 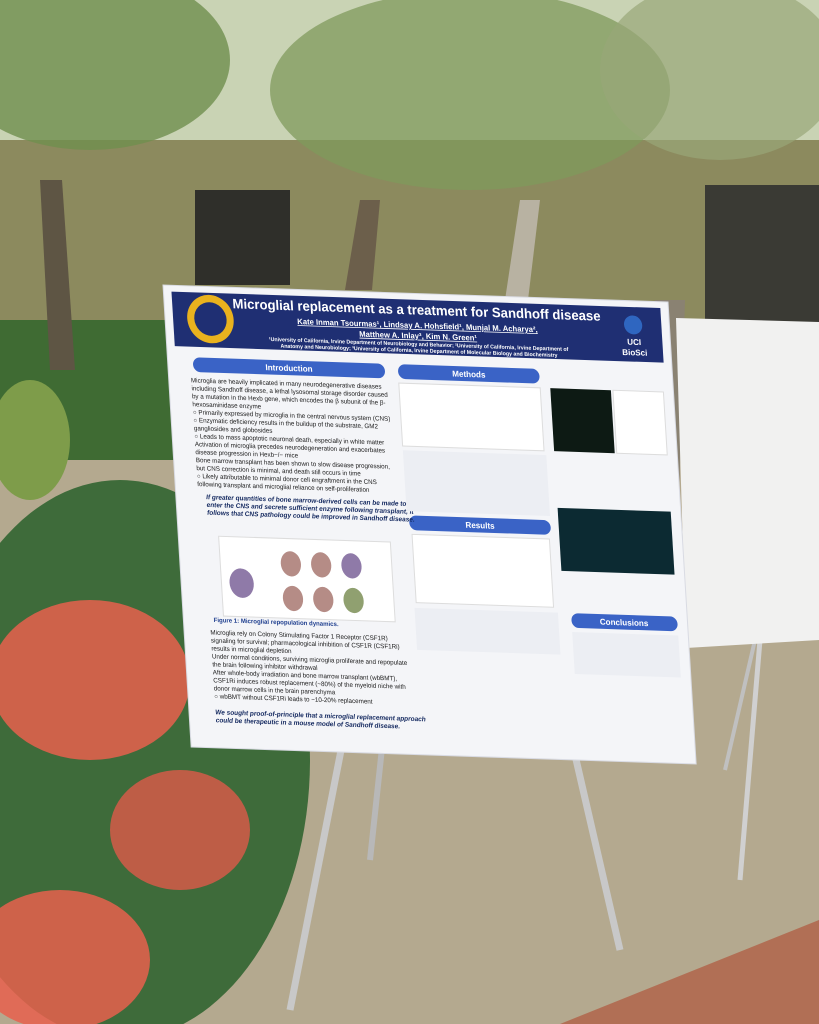 What do you see at coordinates (487, 631) in the screenshot?
I see `results-text-block` at bounding box center [487, 631].